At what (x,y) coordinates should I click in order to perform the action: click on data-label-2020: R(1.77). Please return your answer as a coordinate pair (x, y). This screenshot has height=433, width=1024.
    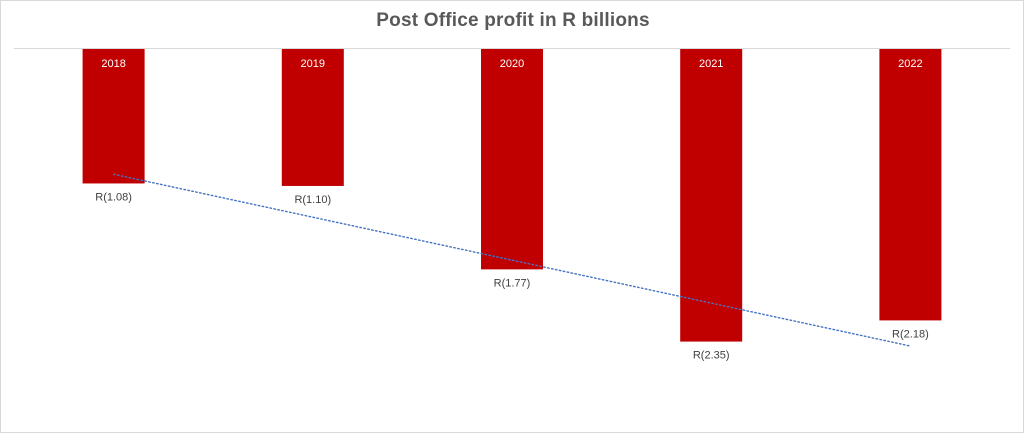
    Looking at the image, I should click on (512, 283).